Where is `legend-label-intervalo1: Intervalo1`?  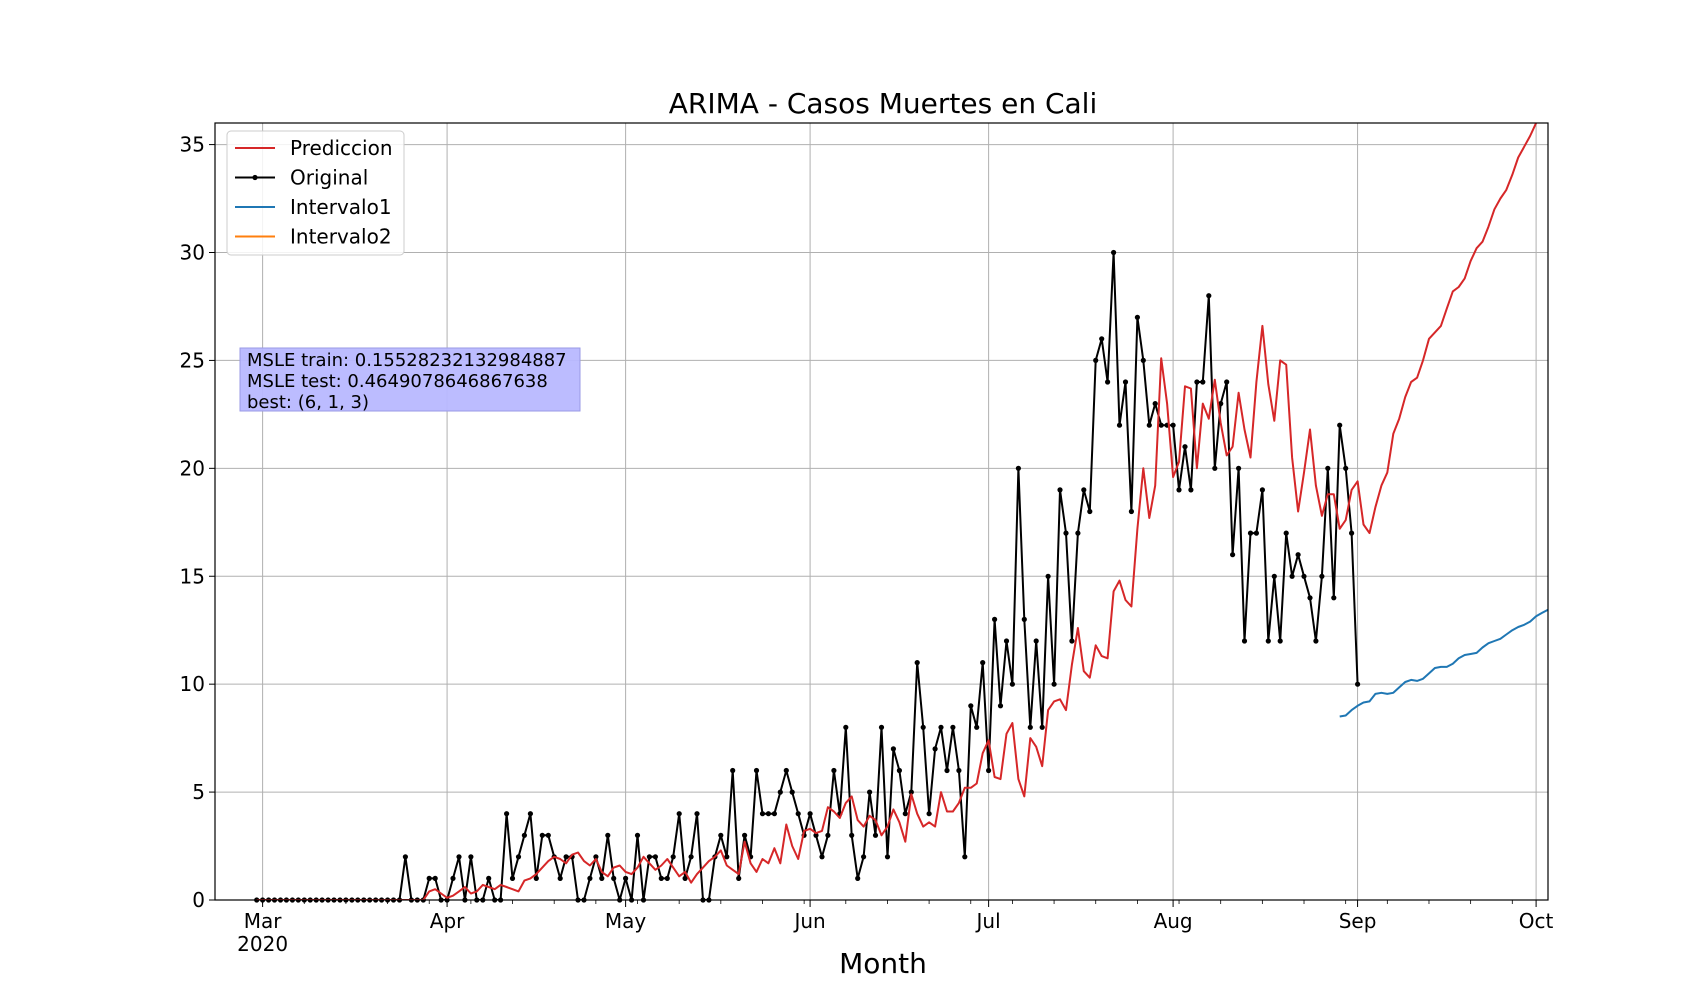 legend-label-intervalo1: Intervalo1 is located at coordinates (341, 207).